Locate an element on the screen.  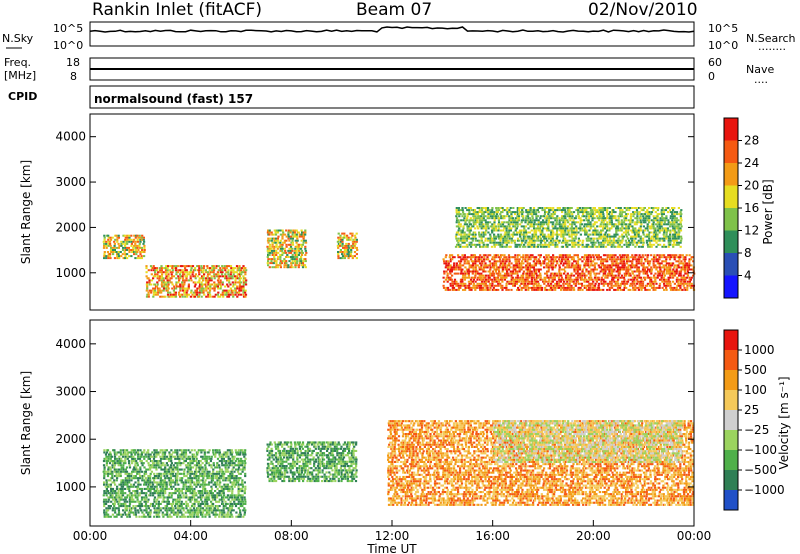
y-tick-label: 2000 is located at coordinates (70, 227).